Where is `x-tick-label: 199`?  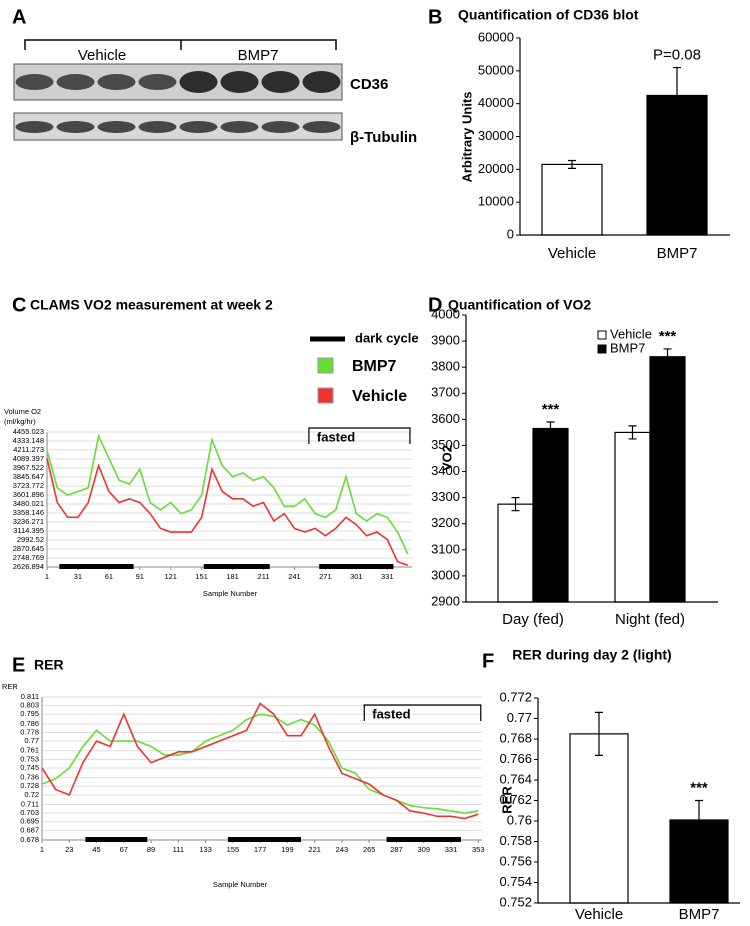 x-tick-label: 199 is located at coordinates (287, 849).